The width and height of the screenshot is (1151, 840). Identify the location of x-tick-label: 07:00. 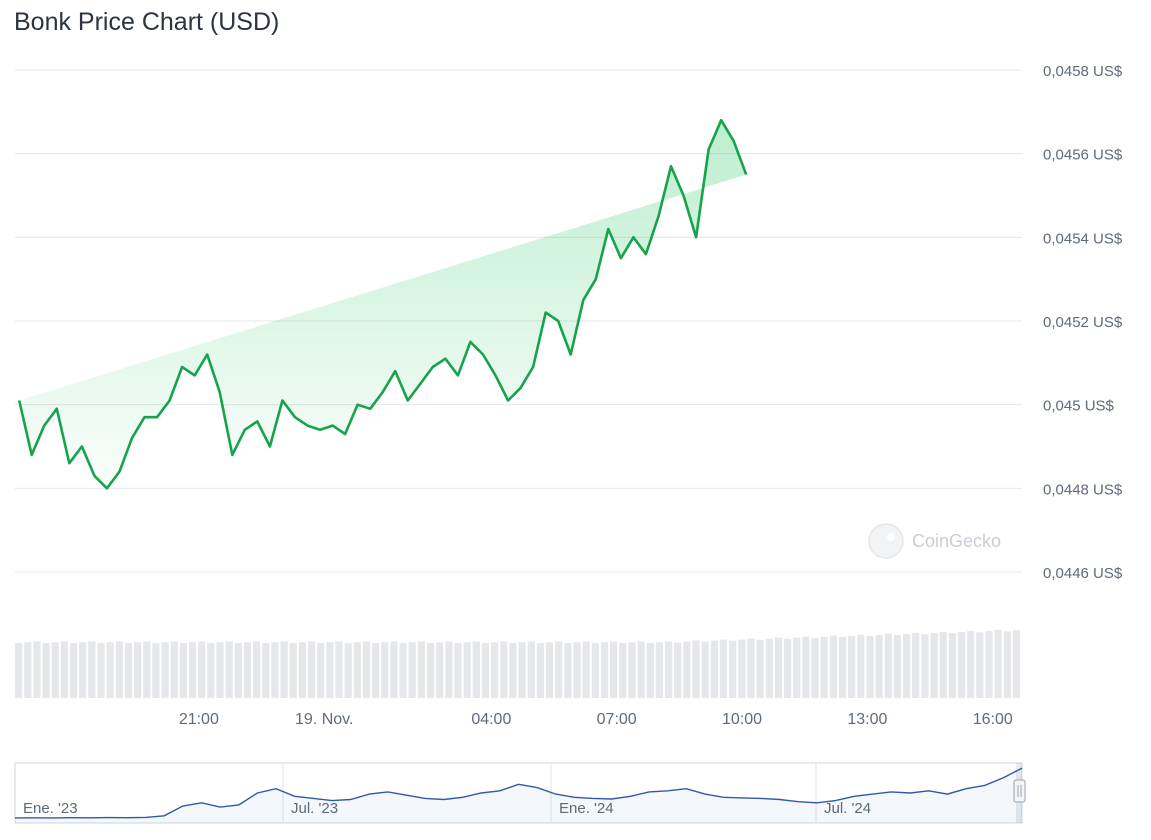
(617, 719).